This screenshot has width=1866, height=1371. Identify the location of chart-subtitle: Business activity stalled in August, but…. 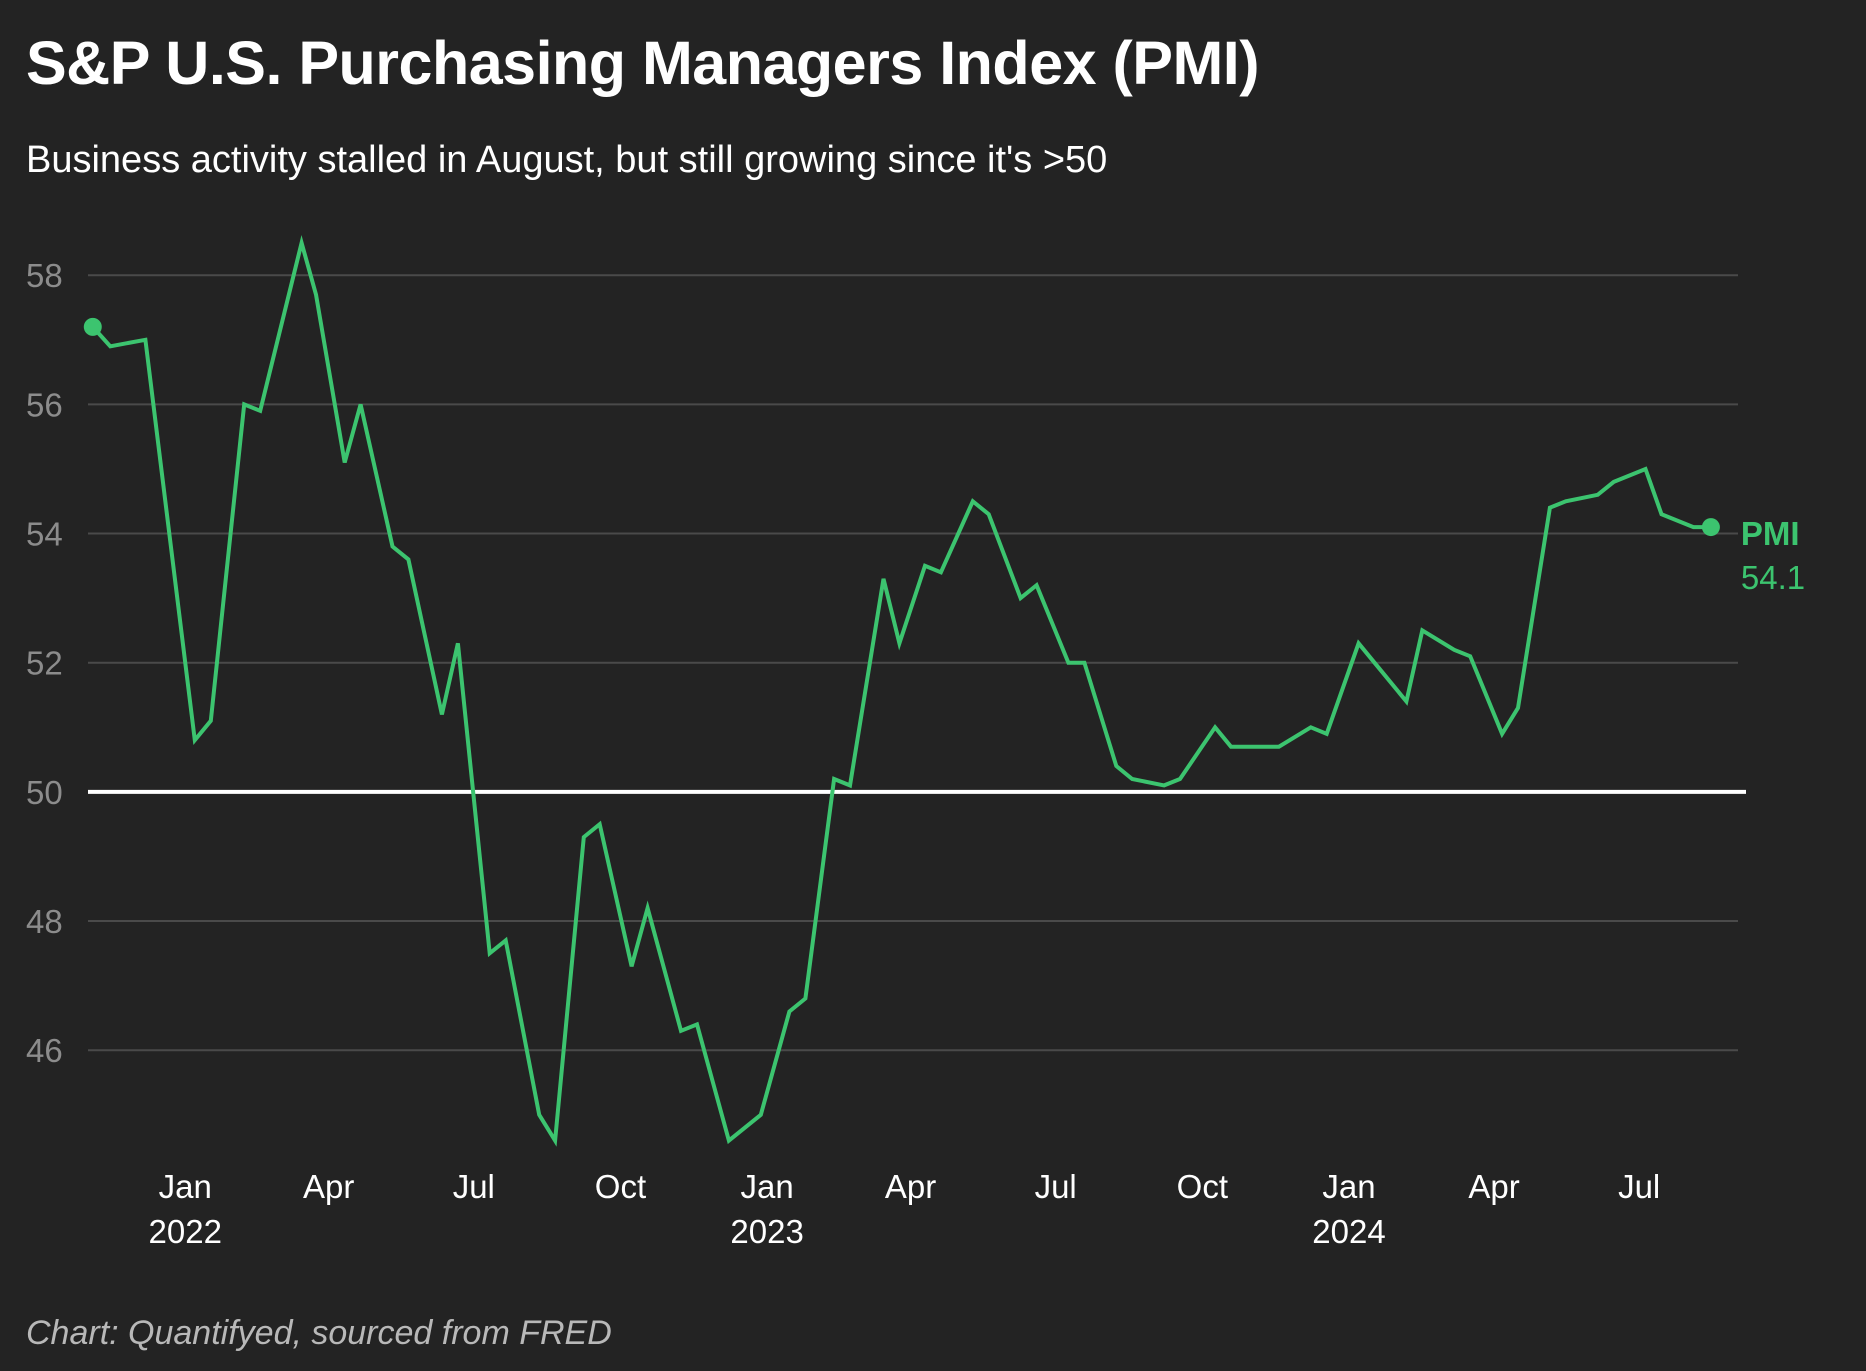
(567, 160).